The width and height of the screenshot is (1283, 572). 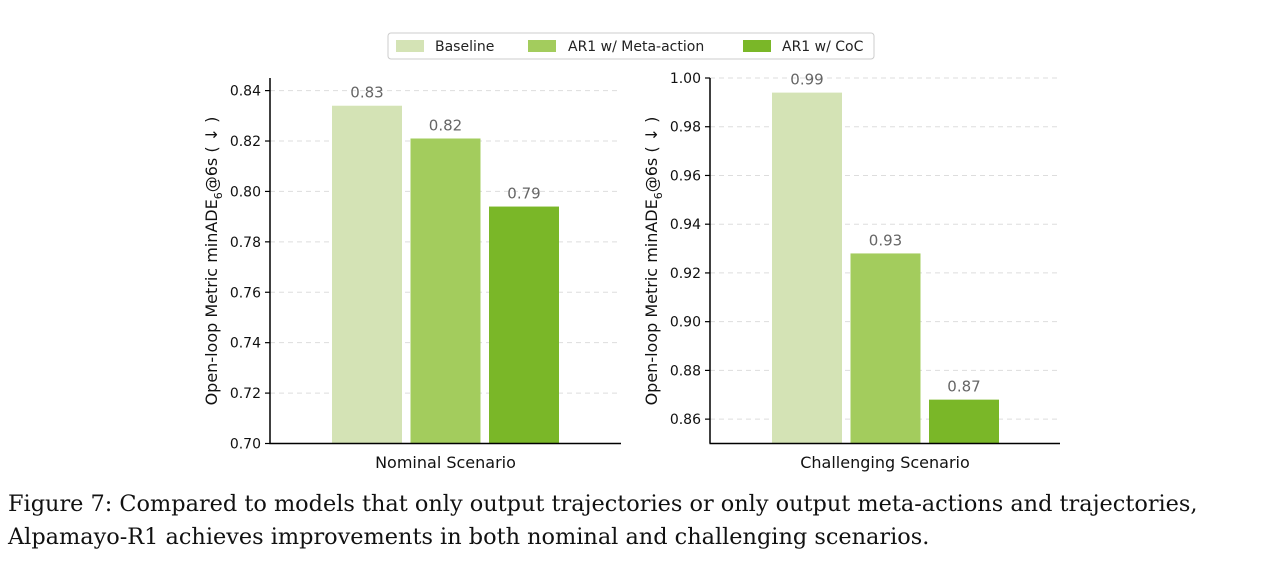 What do you see at coordinates (367, 274) in the screenshot?
I see `bar-nominal-baseline` at bounding box center [367, 274].